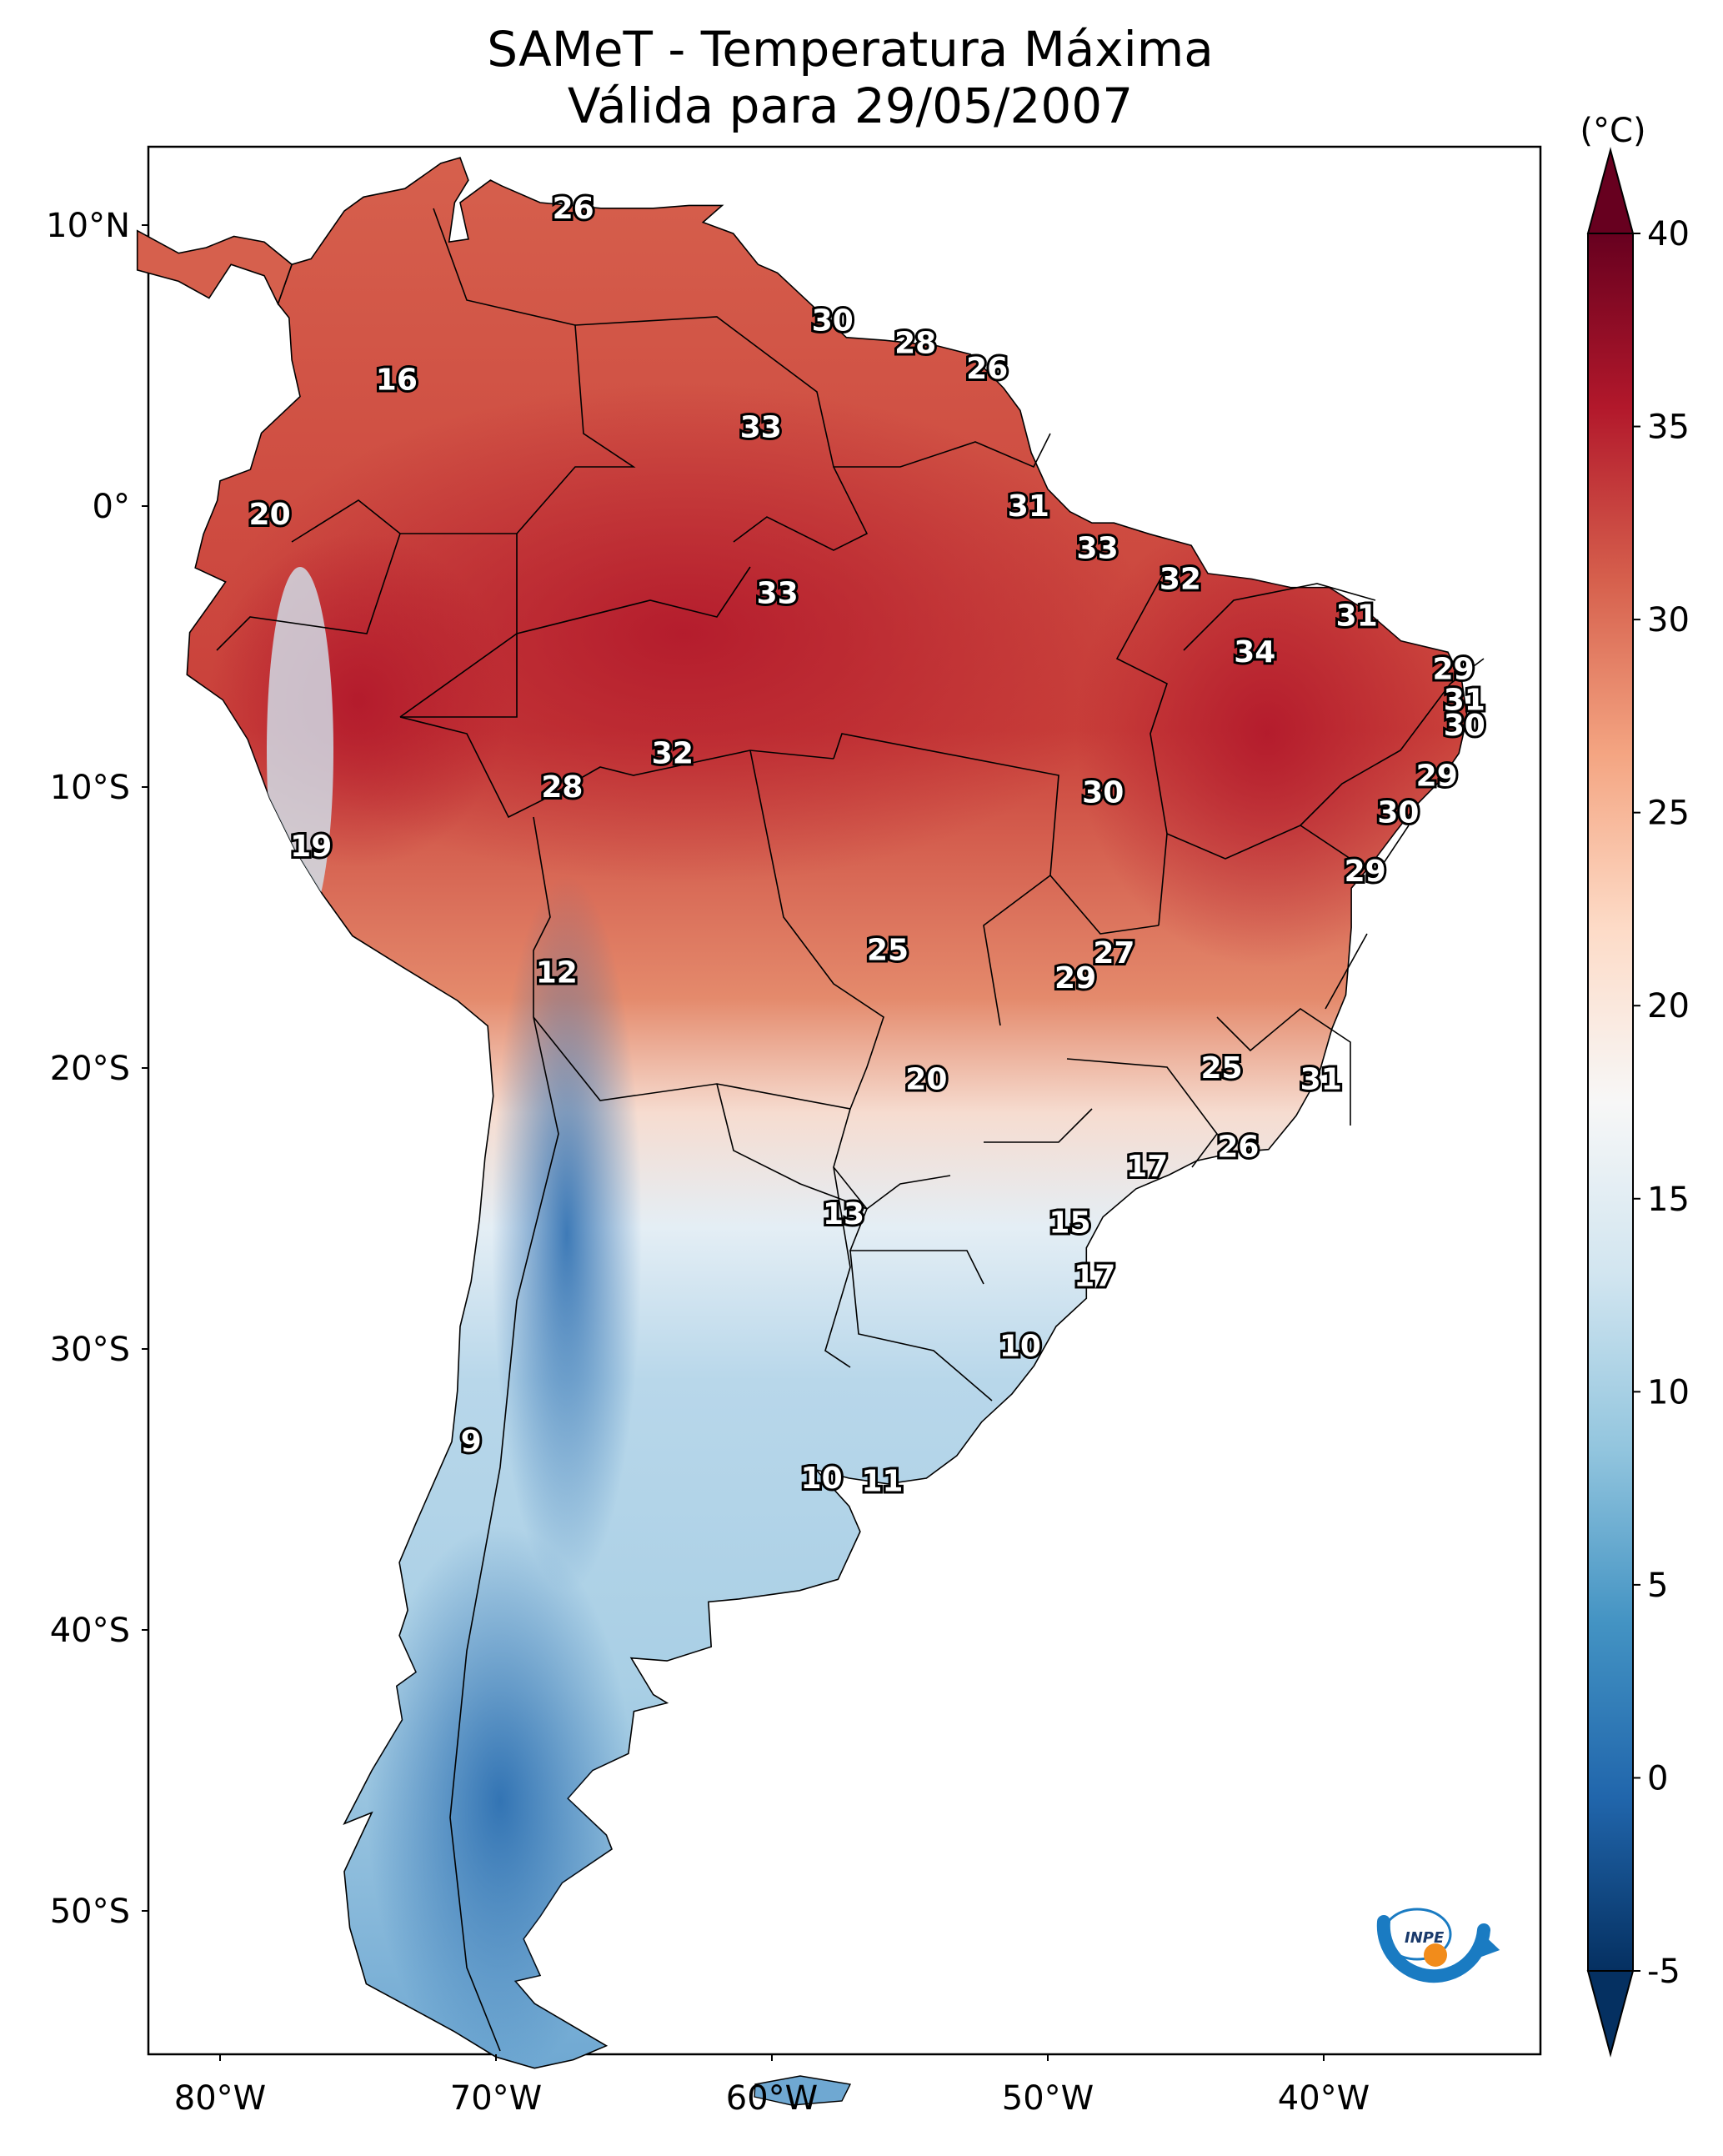 This screenshot has width=1723, height=2156. I want to click on isotherm-label: 16, so click(397, 380).